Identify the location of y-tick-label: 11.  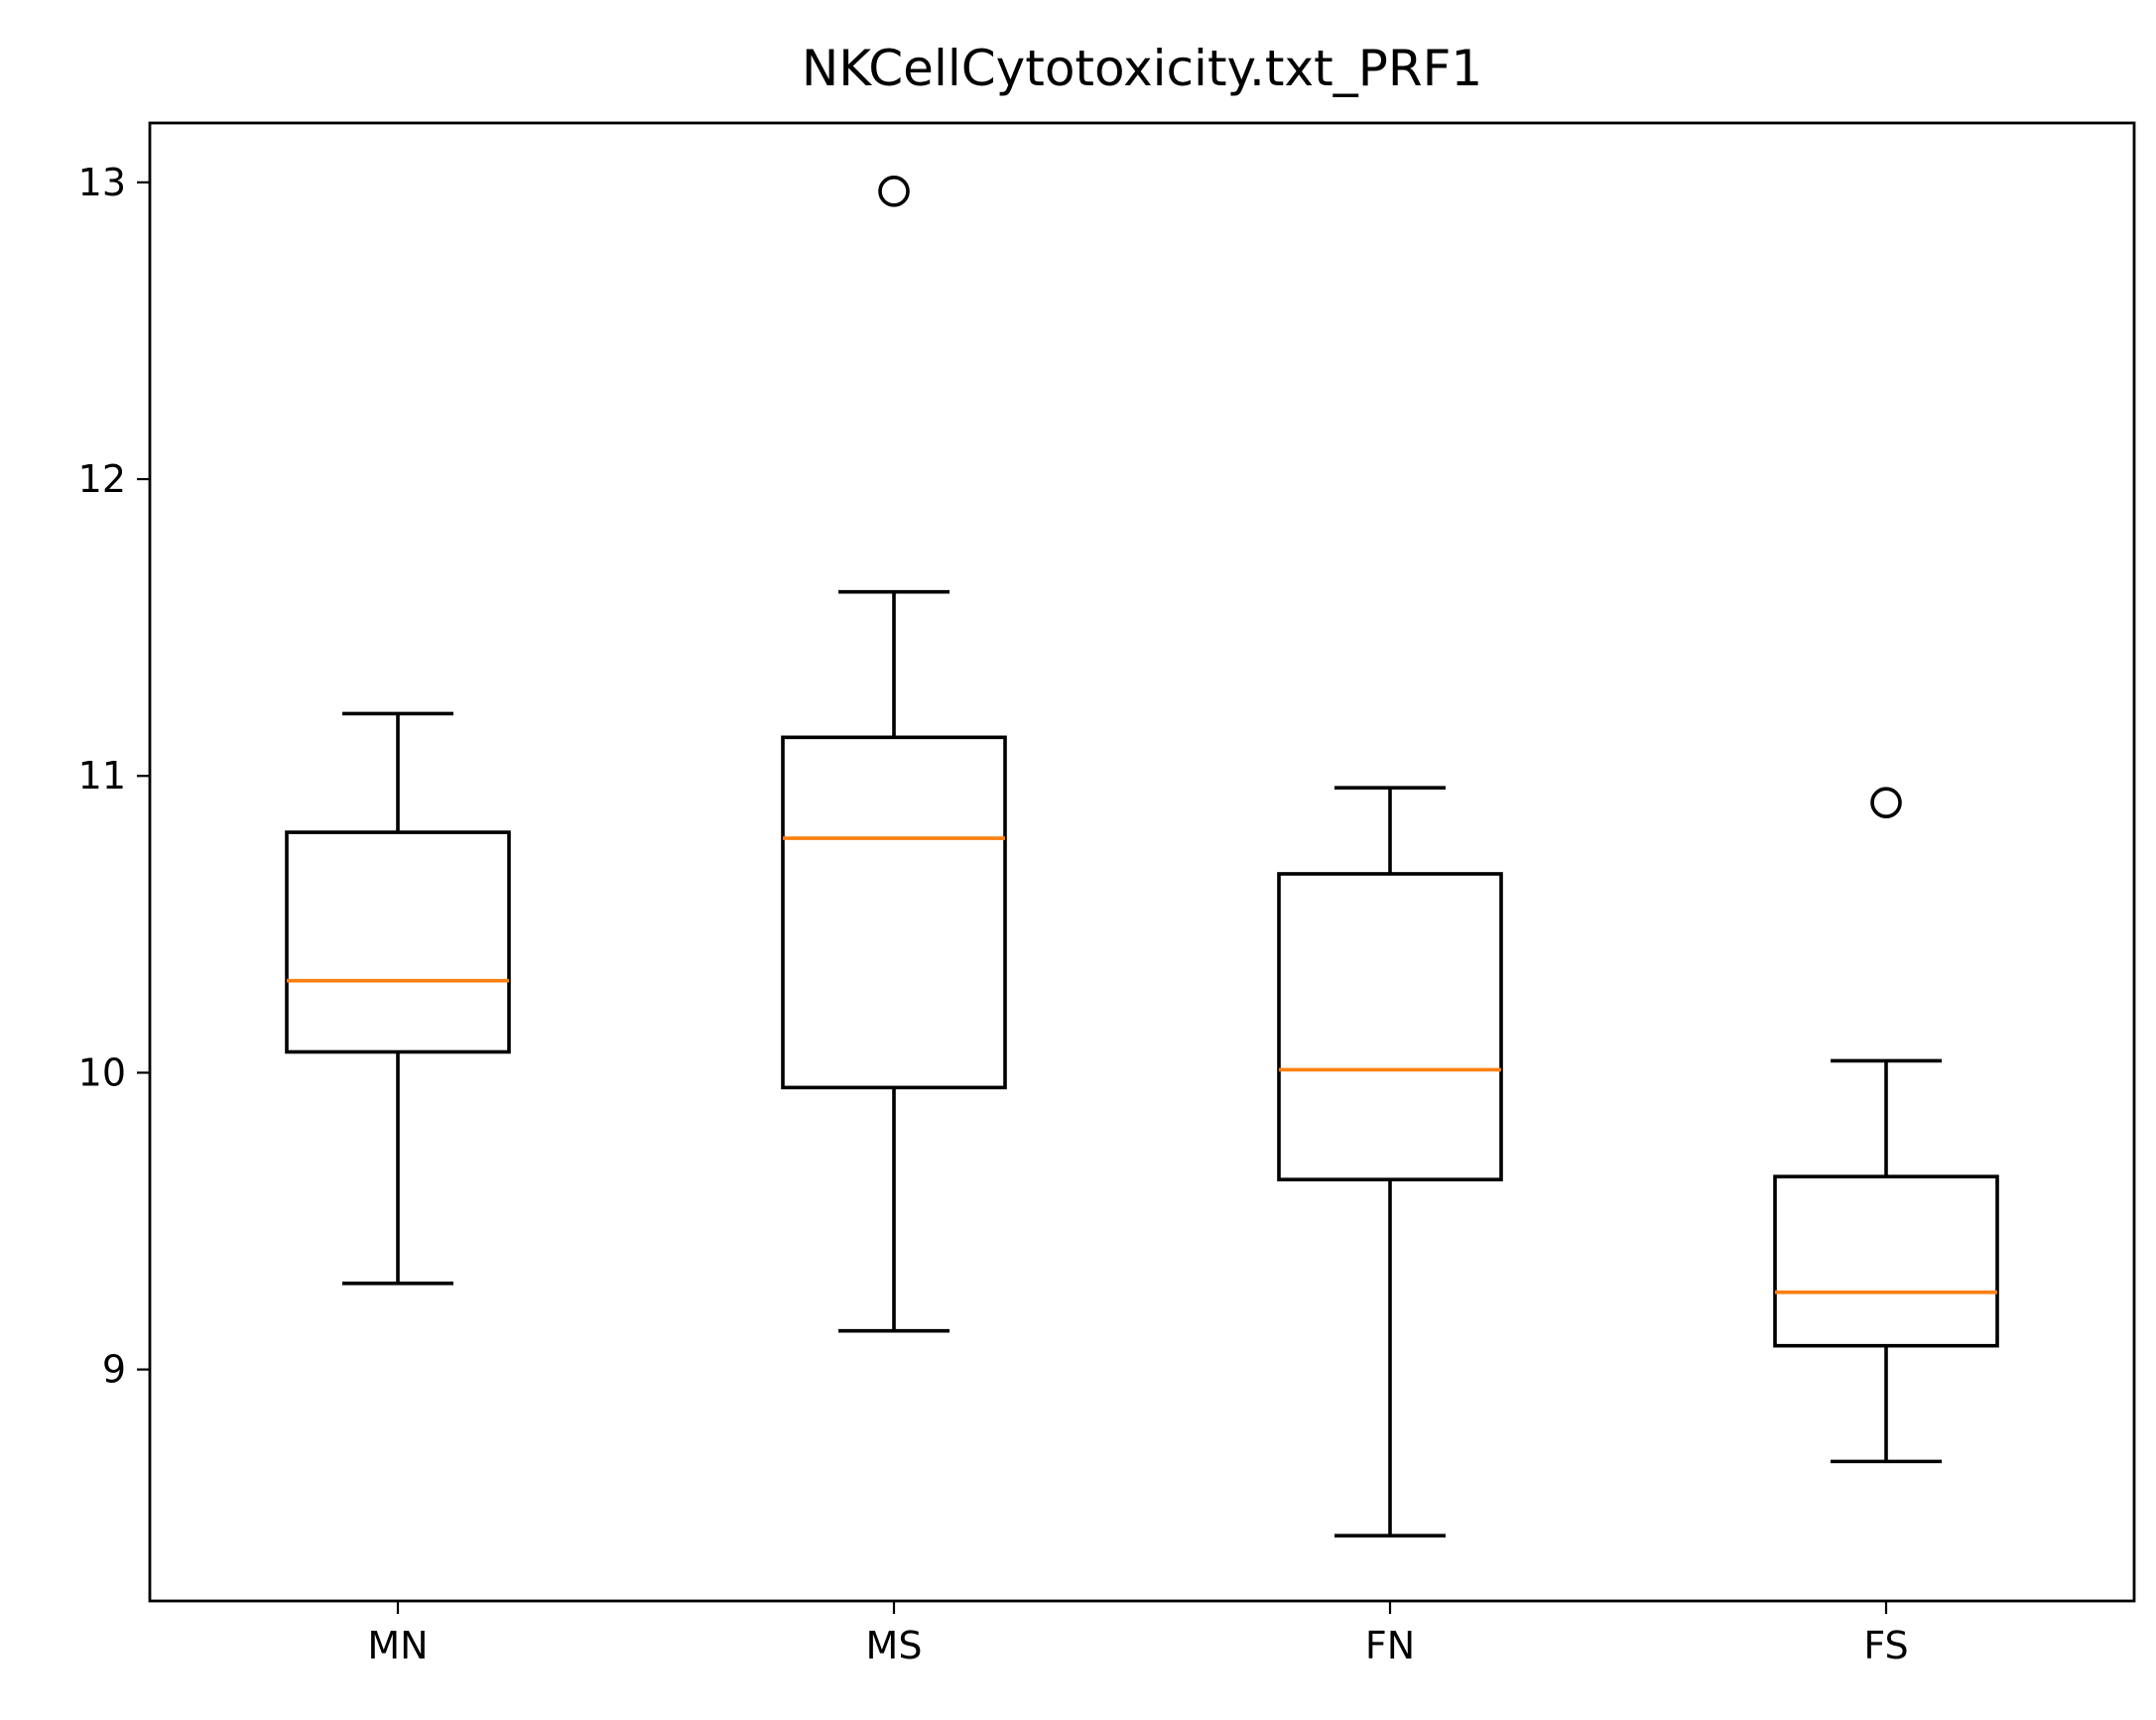
(102, 776).